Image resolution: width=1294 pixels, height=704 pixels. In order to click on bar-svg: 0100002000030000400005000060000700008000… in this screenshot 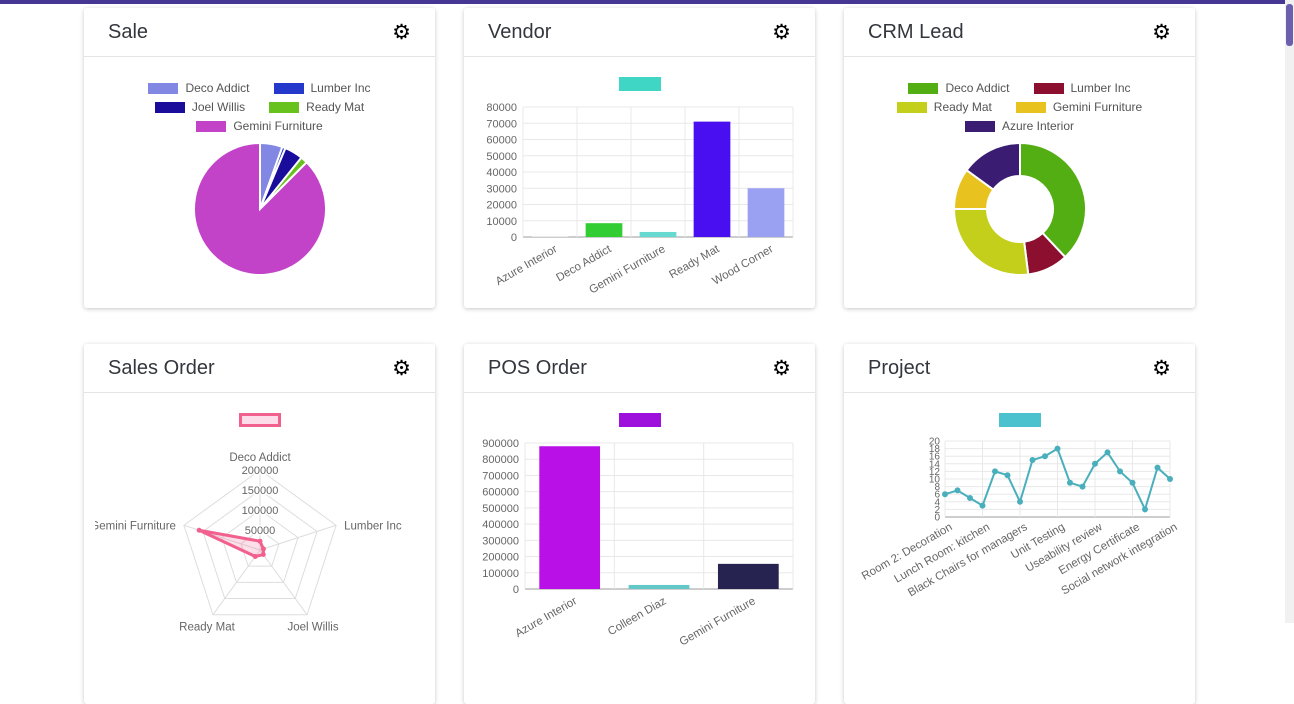, I will do `click(640, 201)`.